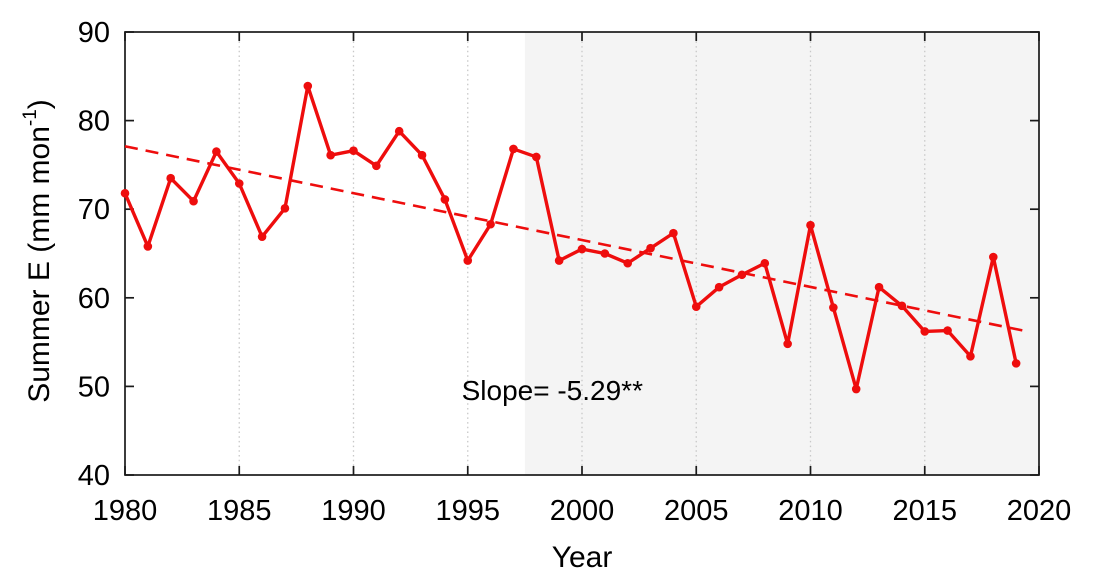  What do you see at coordinates (94, 33) in the screenshot?
I see `y-tick-label-90: 90` at bounding box center [94, 33].